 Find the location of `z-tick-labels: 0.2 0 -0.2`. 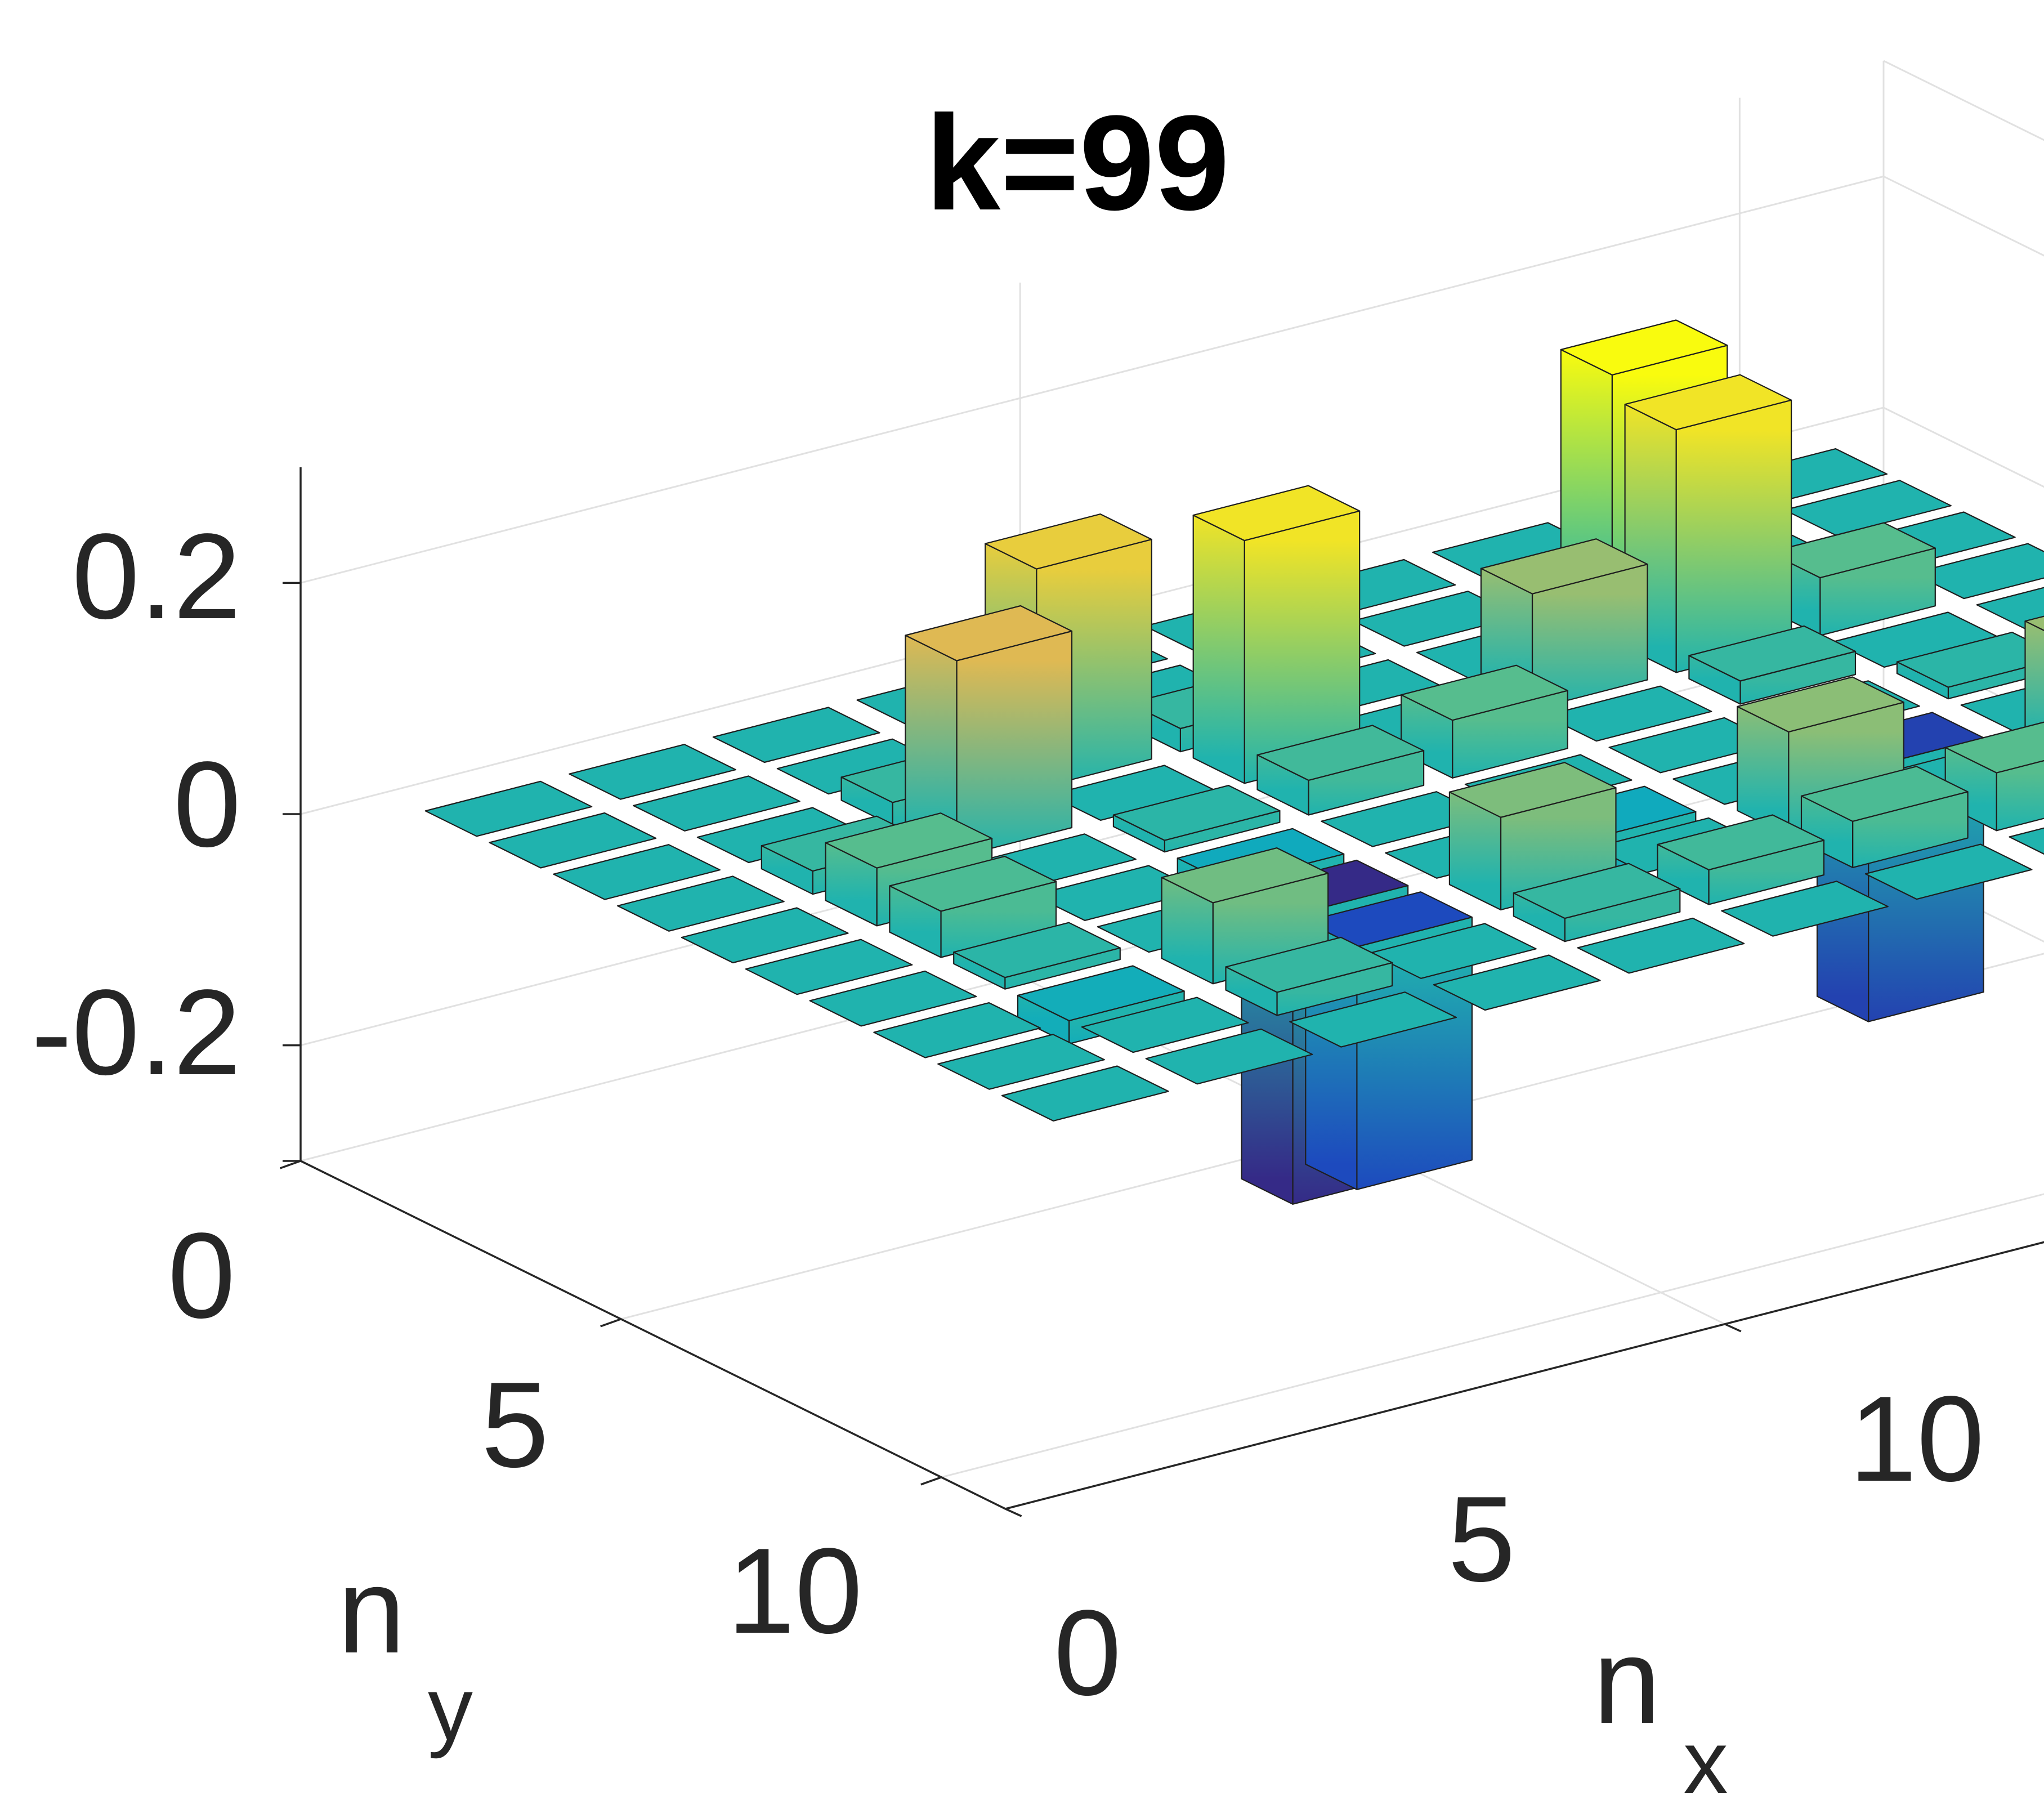

z-tick-labels: 0.2 0 -0.2 is located at coordinates (136, 804).